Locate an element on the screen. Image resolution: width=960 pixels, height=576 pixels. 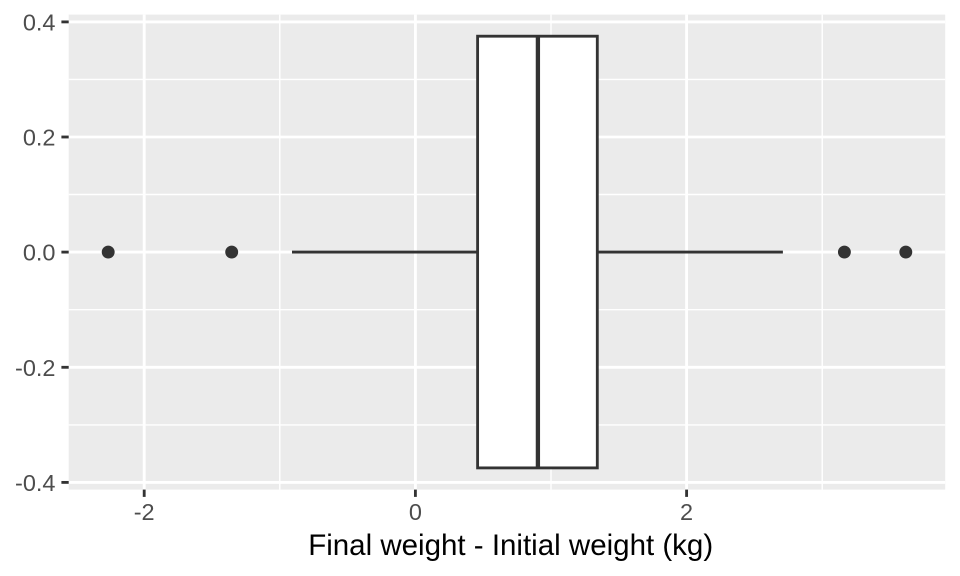
svg-text: -0.4 is located at coordinates (35, 483).